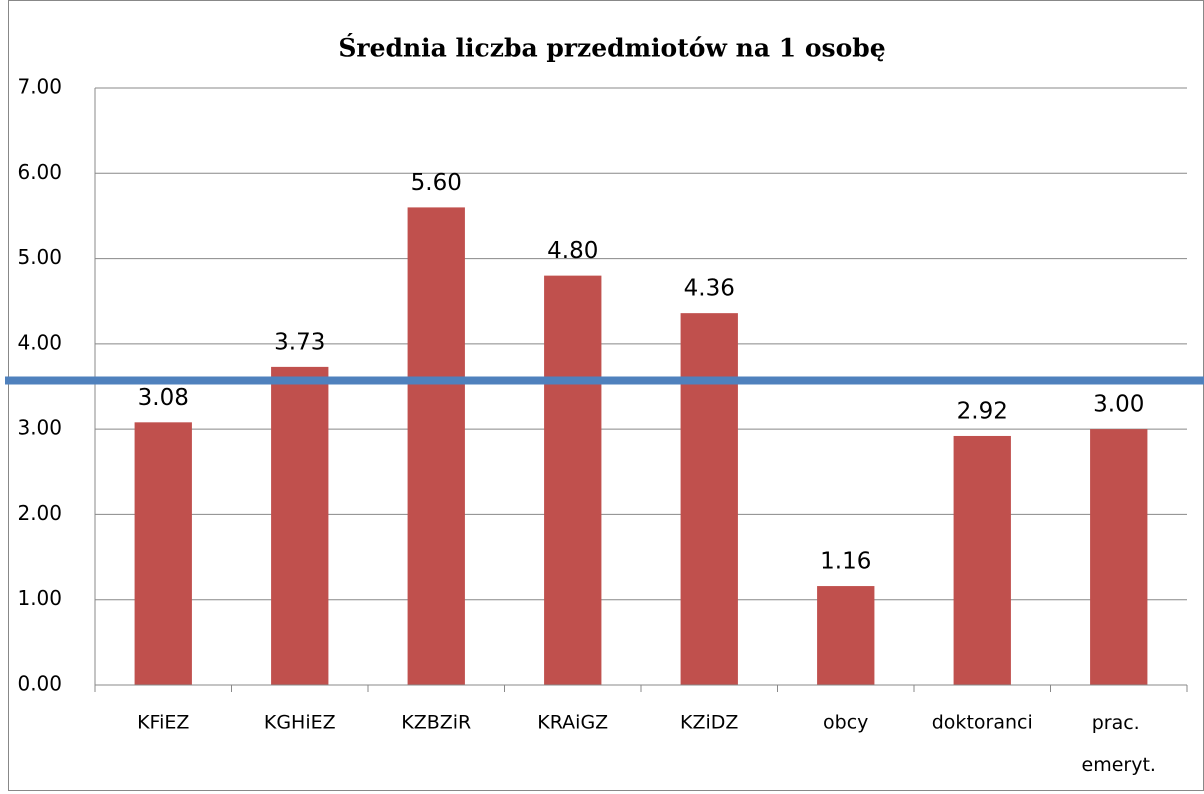 The width and height of the screenshot is (1204, 794). Describe the element at coordinates (39, 342) in the screenshot. I see `y-tick-label: 4.00` at that location.